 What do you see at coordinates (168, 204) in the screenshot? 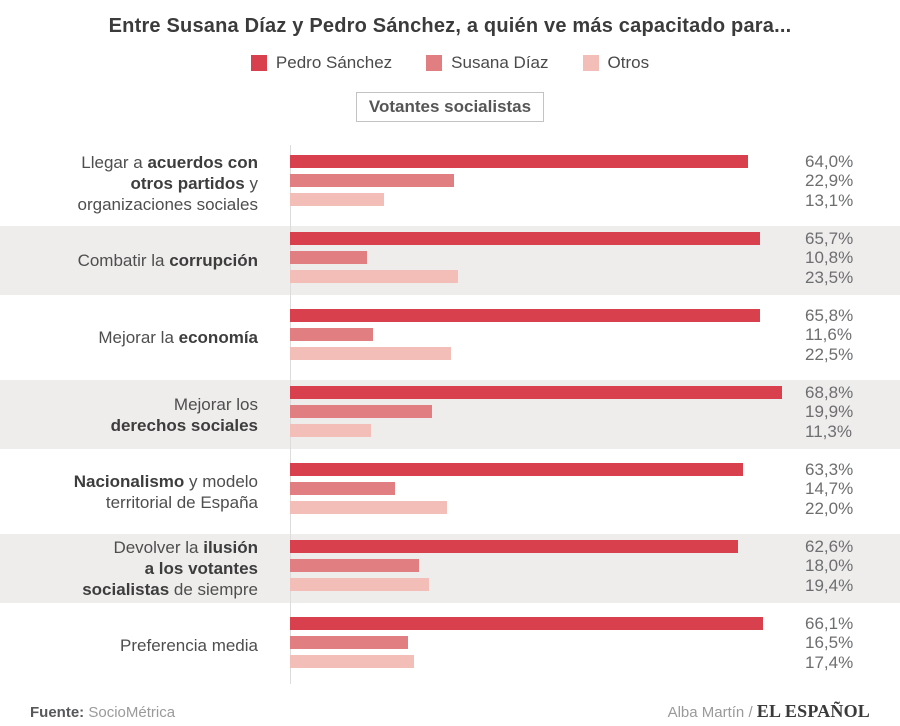
I see `category-label-line: organizaciones sociales` at bounding box center [168, 204].